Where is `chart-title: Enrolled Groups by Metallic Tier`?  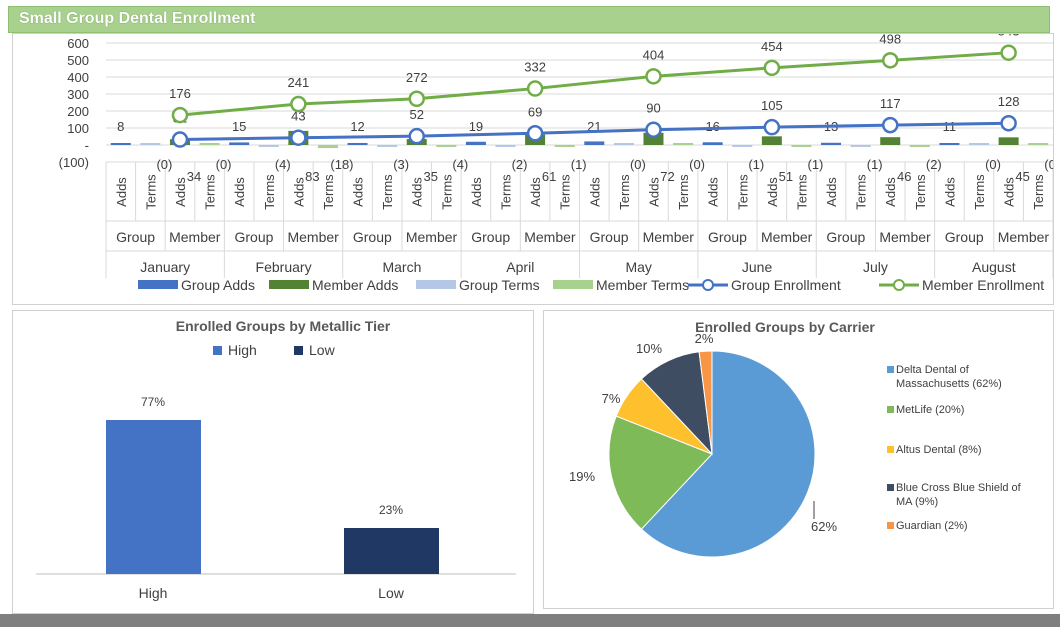 chart-title: Enrolled Groups by Metallic Tier is located at coordinates (283, 326).